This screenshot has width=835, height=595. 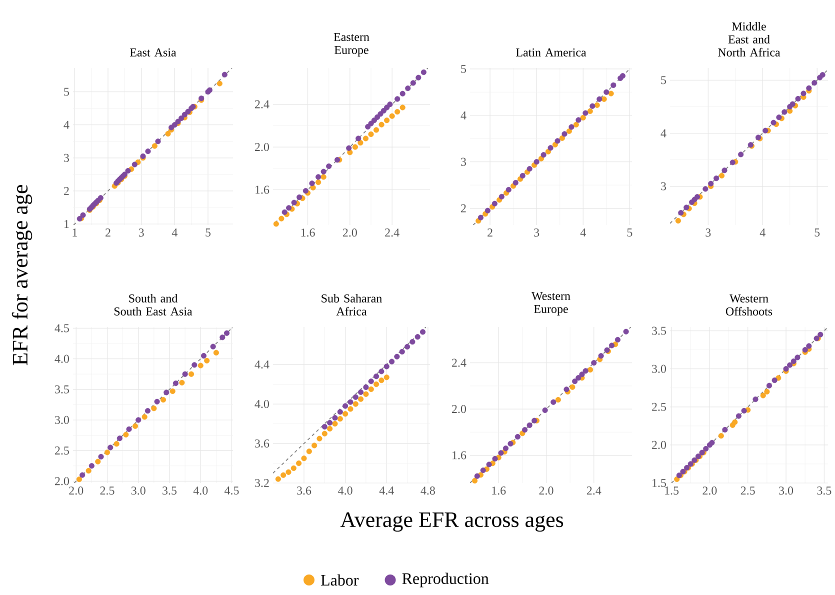 What do you see at coordinates (551, 52) in the screenshot?
I see `chart-title: Latin America` at bounding box center [551, 52].